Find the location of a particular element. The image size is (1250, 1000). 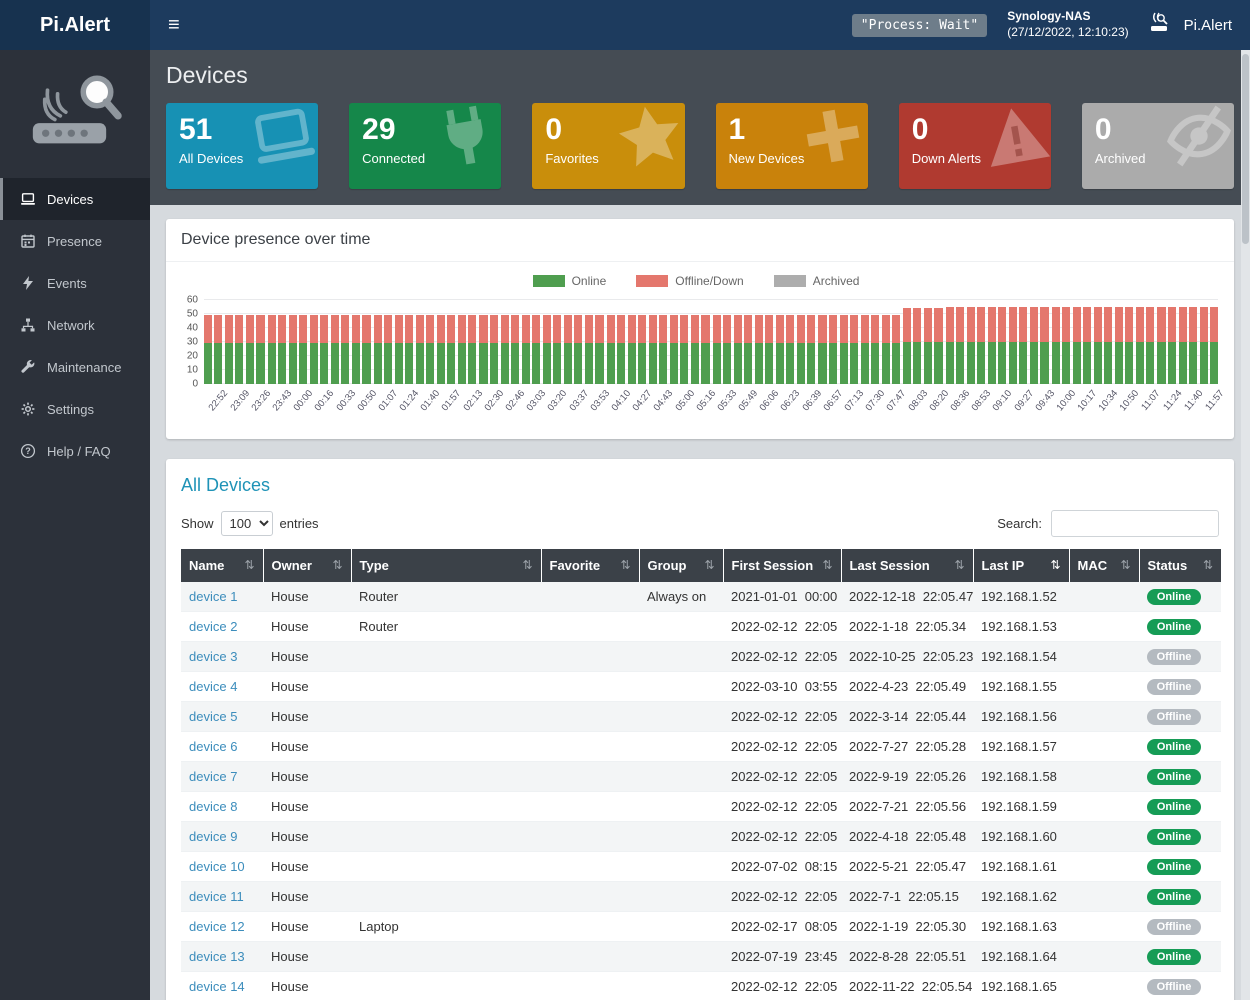

column-header-group: Group ⇅ is located at coordinates (680, 565).